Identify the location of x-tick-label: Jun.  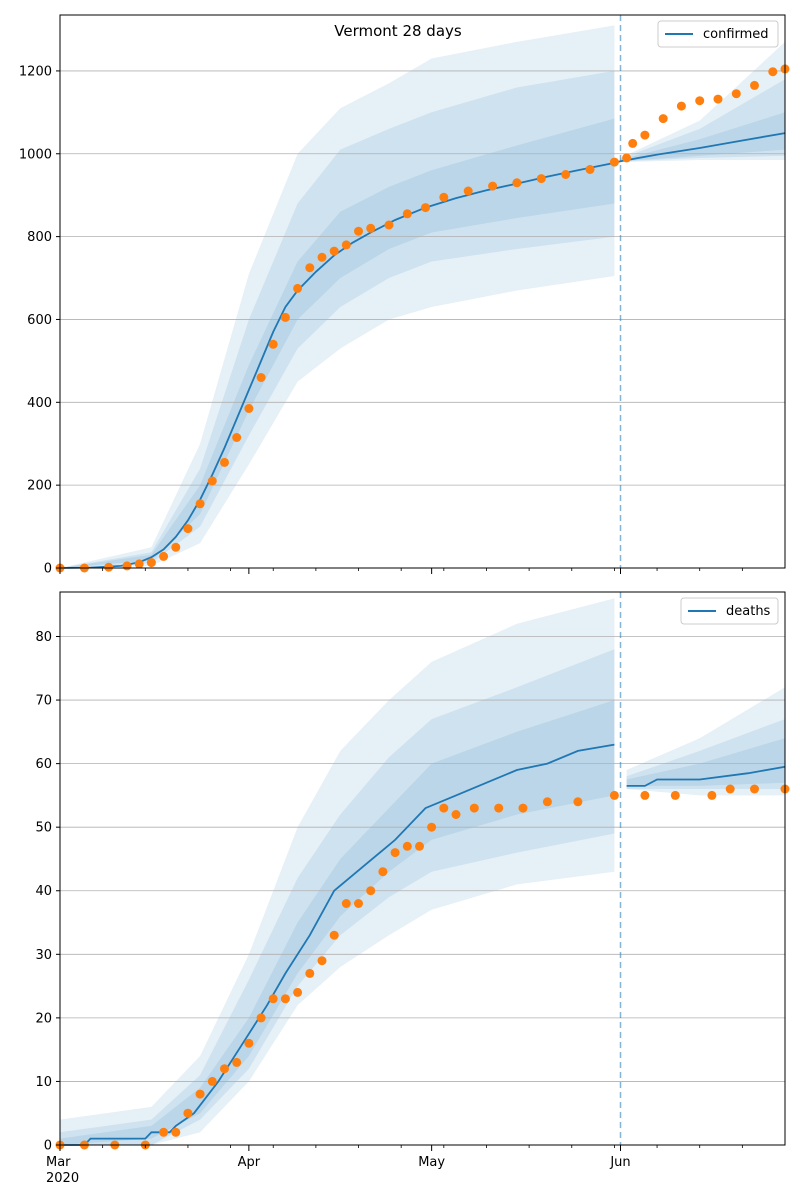
(619, 1162).